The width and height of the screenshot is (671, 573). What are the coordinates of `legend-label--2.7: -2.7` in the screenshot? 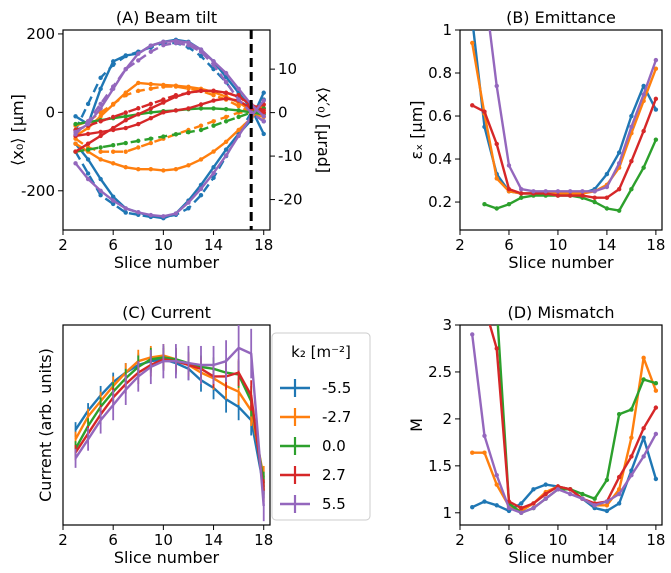 It's located at (336, 417).